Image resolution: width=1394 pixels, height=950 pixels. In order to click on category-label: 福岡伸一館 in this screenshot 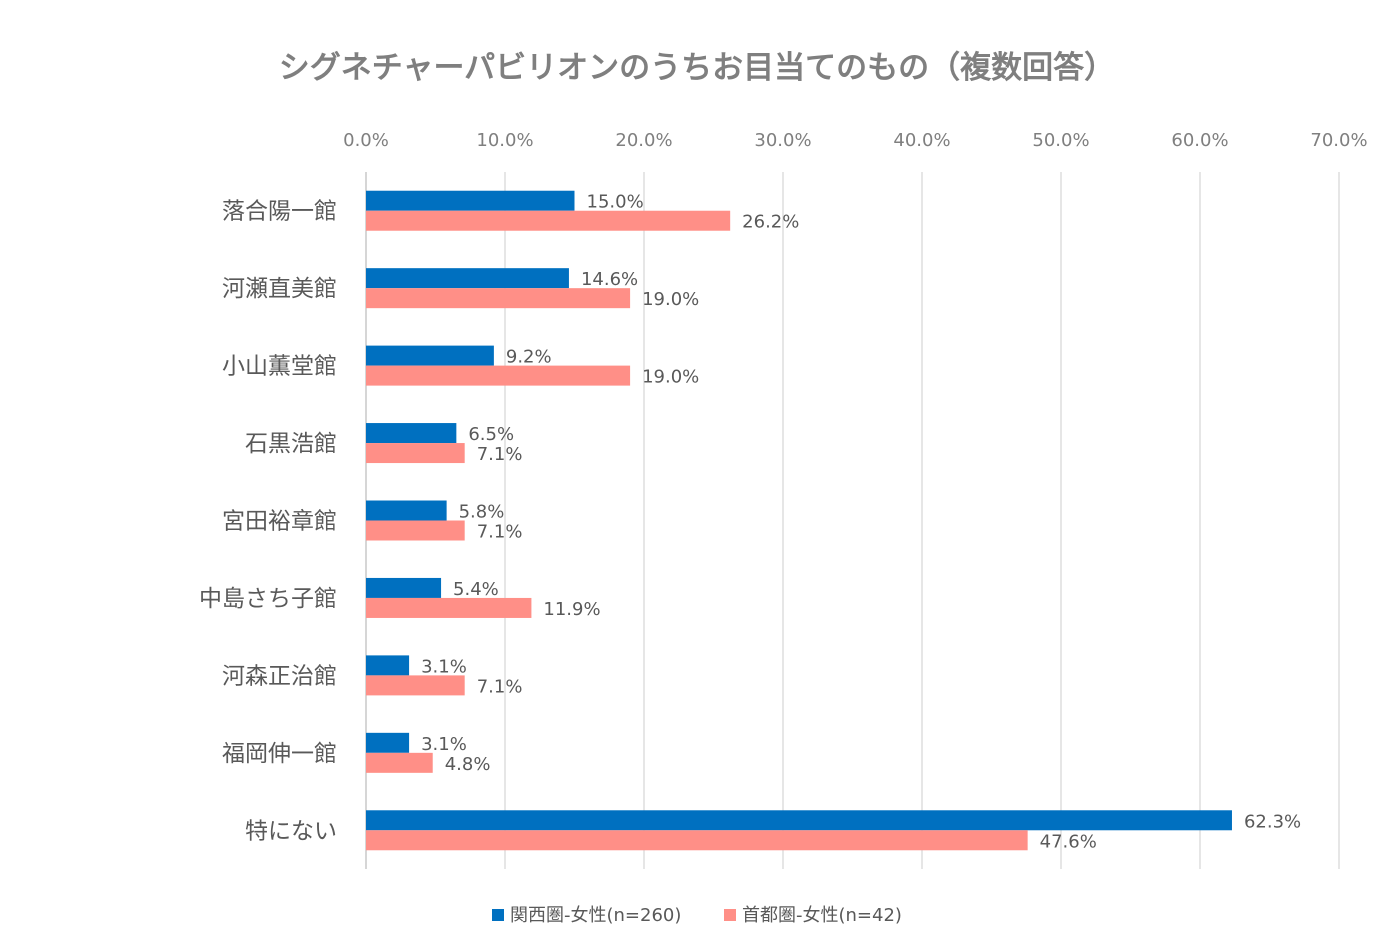, I will do `click(279, 754)`.